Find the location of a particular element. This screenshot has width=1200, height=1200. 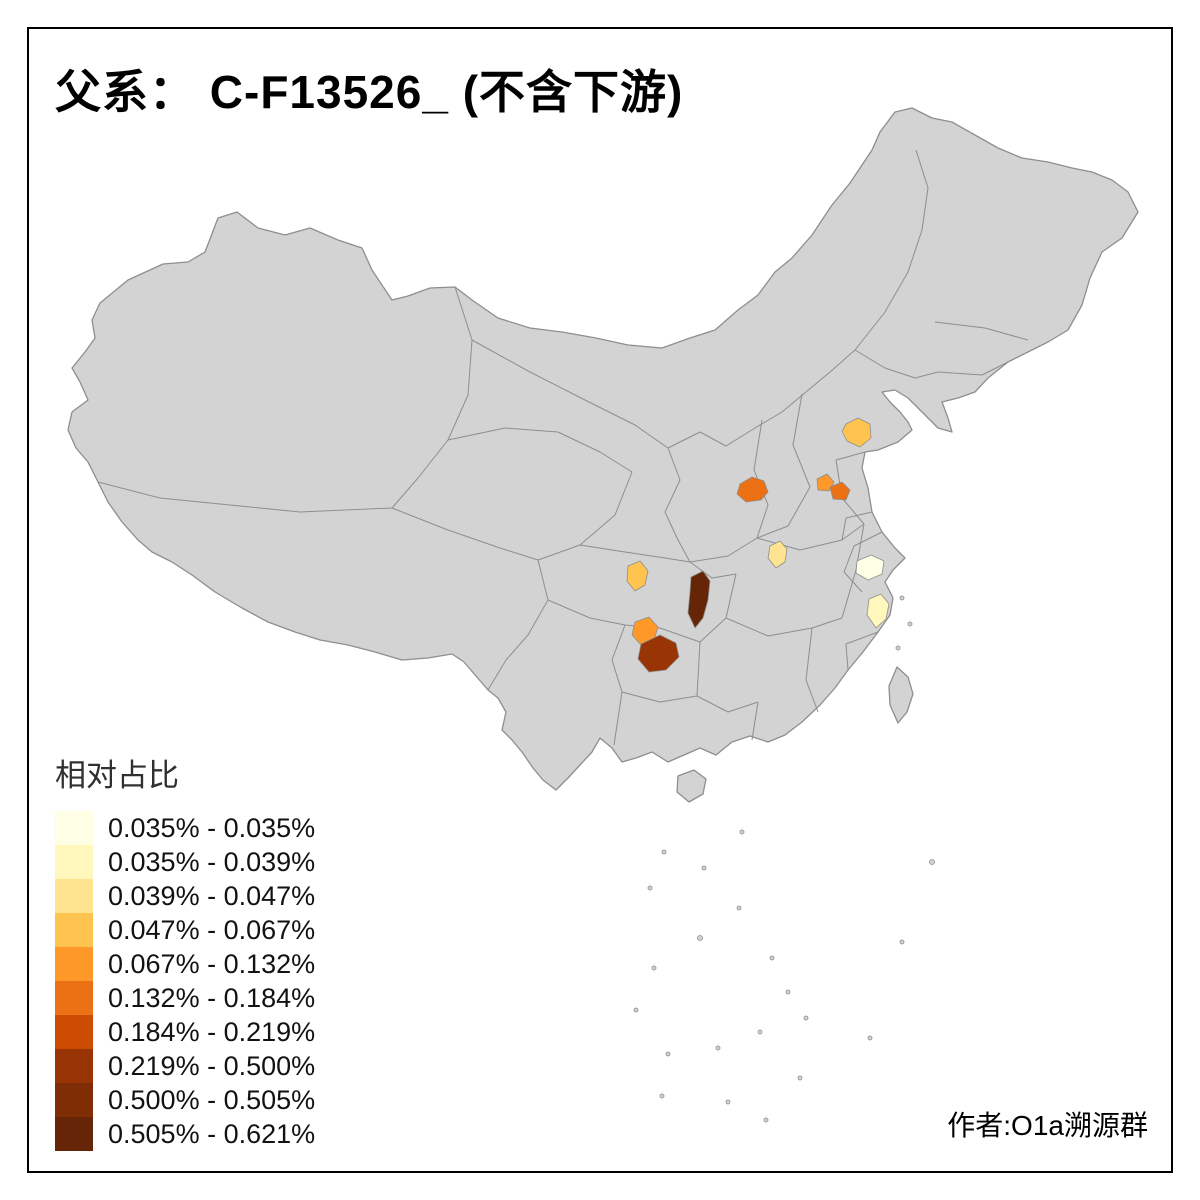

legend-item: 0.039% - 0.047% is located at coordinates (185, 896).